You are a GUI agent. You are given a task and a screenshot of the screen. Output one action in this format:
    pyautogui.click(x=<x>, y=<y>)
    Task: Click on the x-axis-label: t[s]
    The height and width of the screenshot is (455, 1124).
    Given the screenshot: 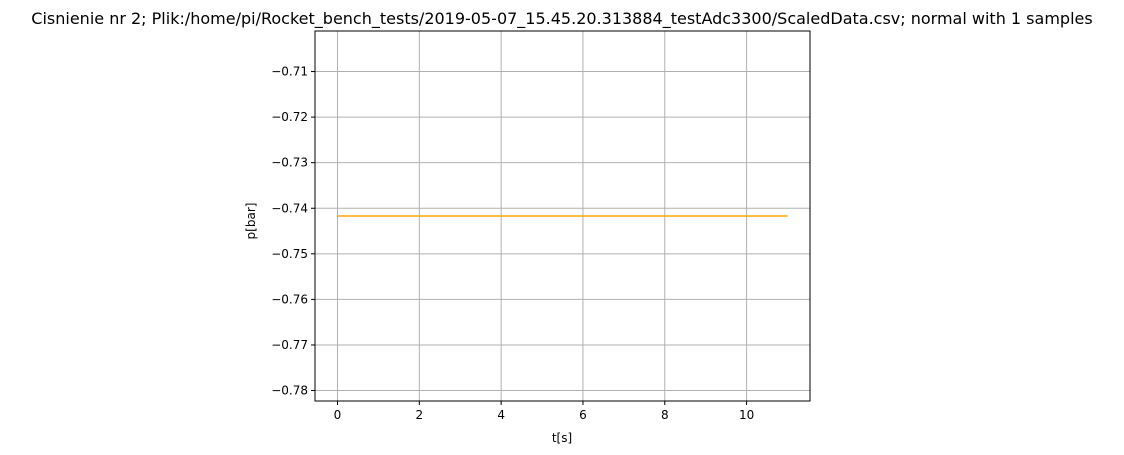 What is the action you would take?
    pyautogui.click(x=562, y=438)
    